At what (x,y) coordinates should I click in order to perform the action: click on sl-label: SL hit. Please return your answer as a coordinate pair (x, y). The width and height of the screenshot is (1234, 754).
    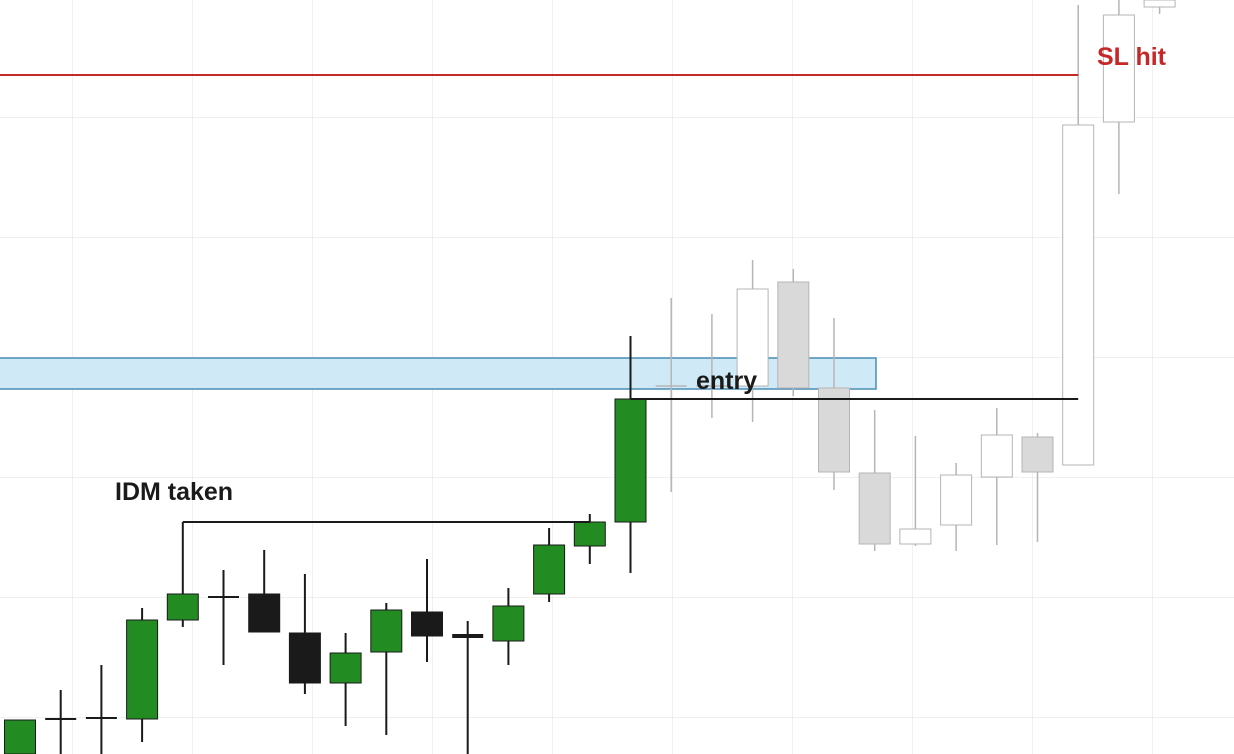
    Looking at the image, I should click on (1132, 57).